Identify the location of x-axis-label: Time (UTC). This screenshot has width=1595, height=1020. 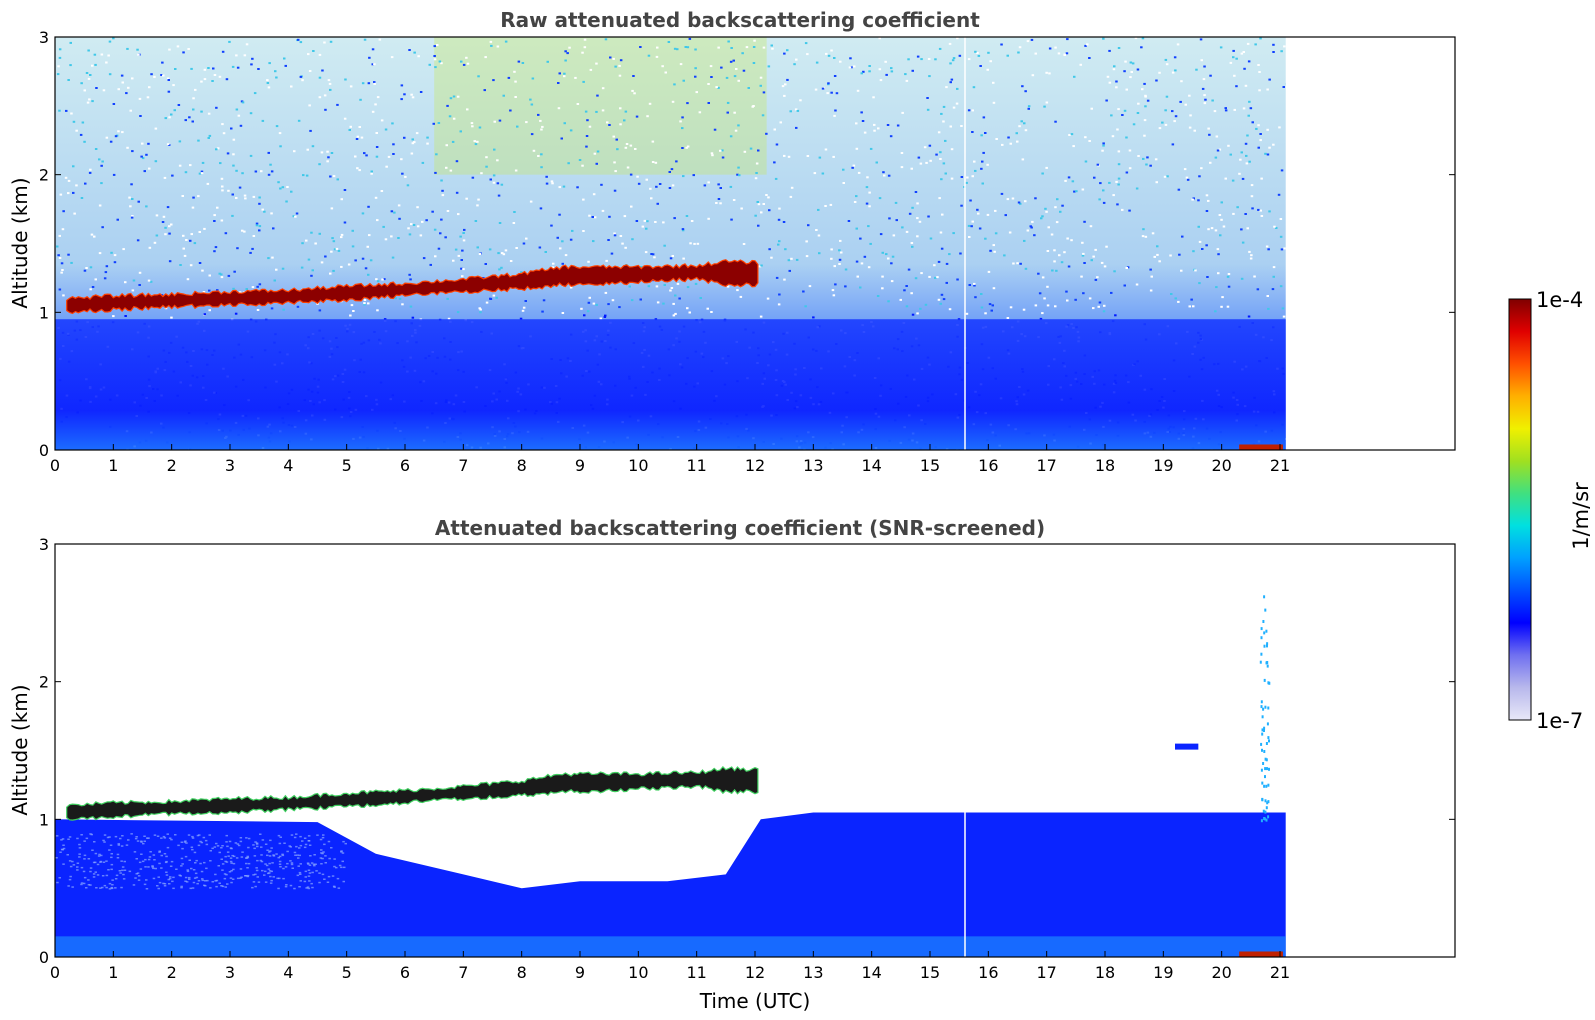
(755, 1001).